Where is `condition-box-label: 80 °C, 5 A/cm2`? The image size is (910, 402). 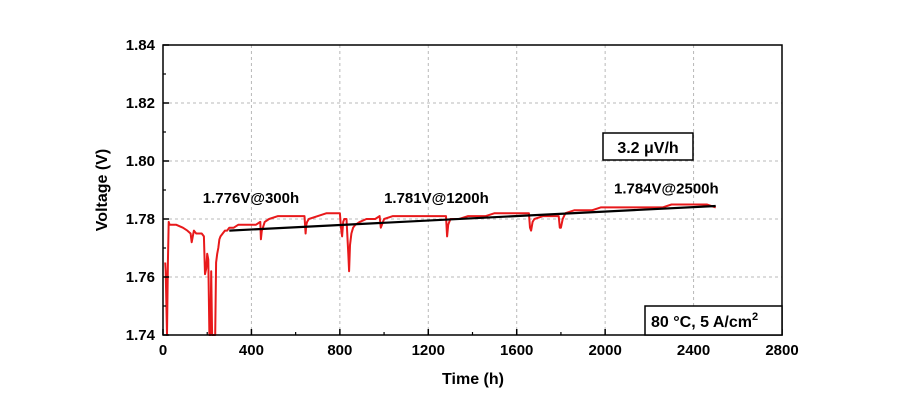 condition-box-label: 80 °C, 5 A/cm2 is located at coordinates (704, 321).